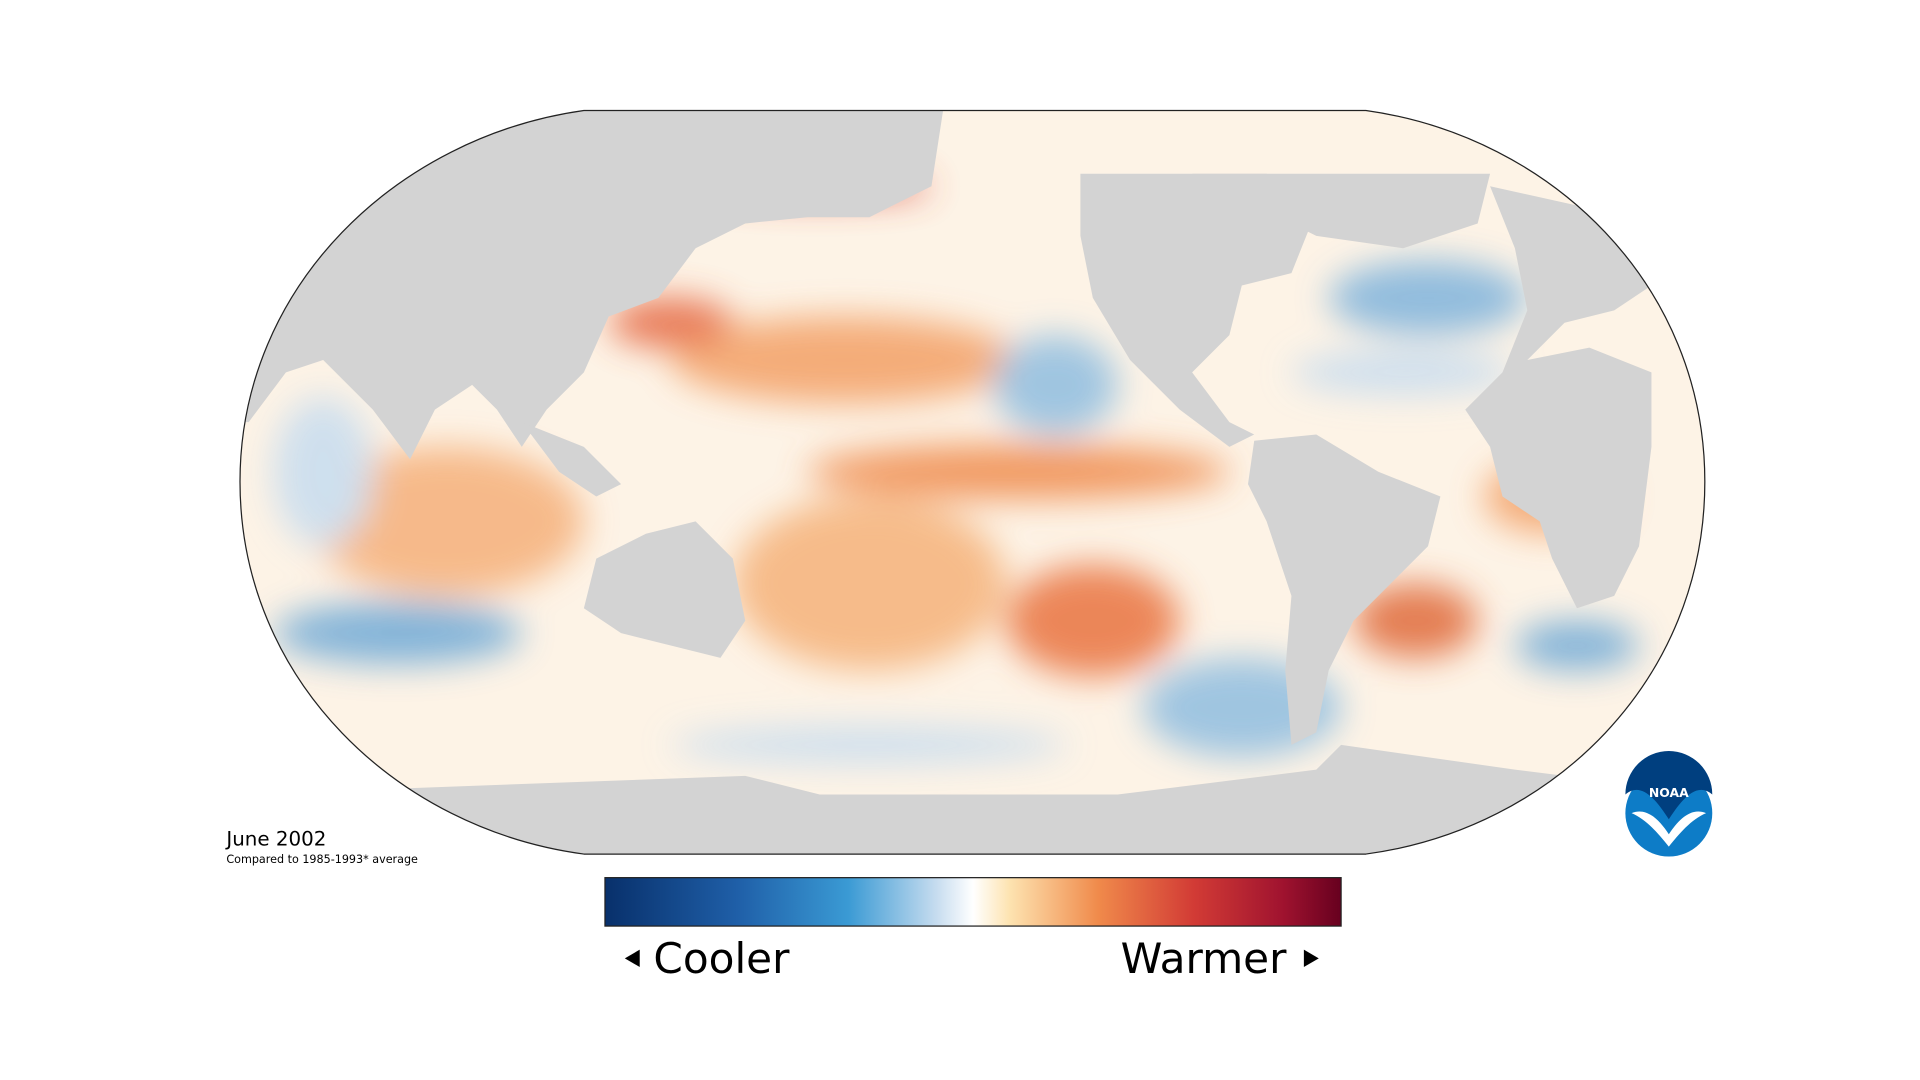 The width and height of the screenshot is (1920, 1080). I want to click on map-subtitle: Compared to 1985-1993* average, so click(322, 859).